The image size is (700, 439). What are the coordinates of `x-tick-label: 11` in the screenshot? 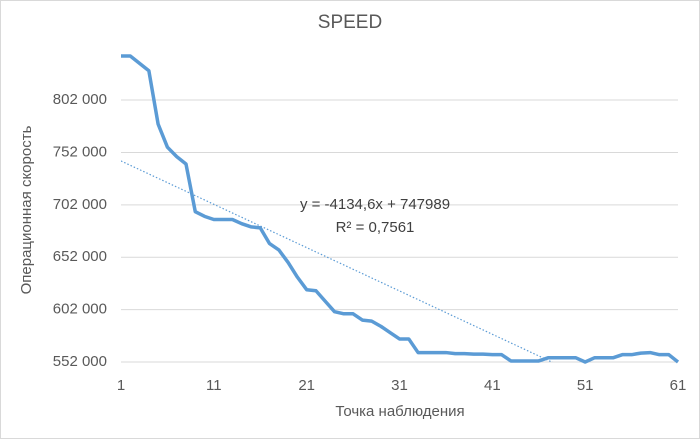 It's located at (214, 385).